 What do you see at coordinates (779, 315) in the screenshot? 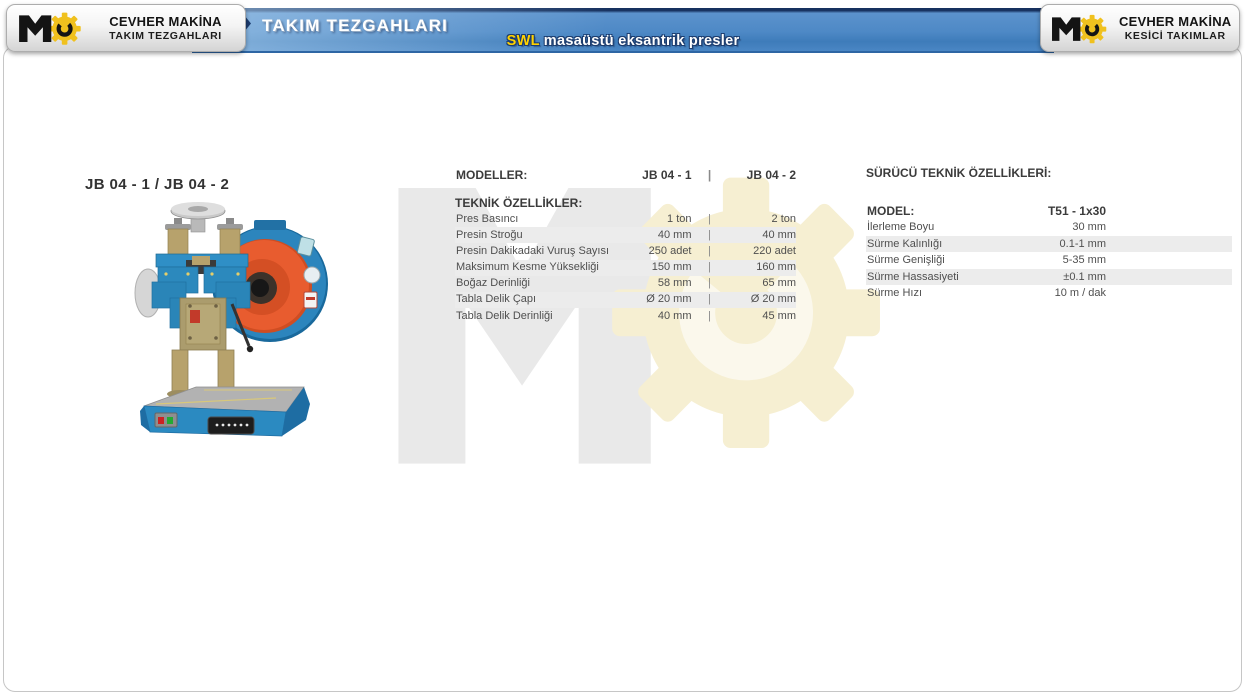
I see `spec-value-2: 45 mm` at bounding box center [779, 315].